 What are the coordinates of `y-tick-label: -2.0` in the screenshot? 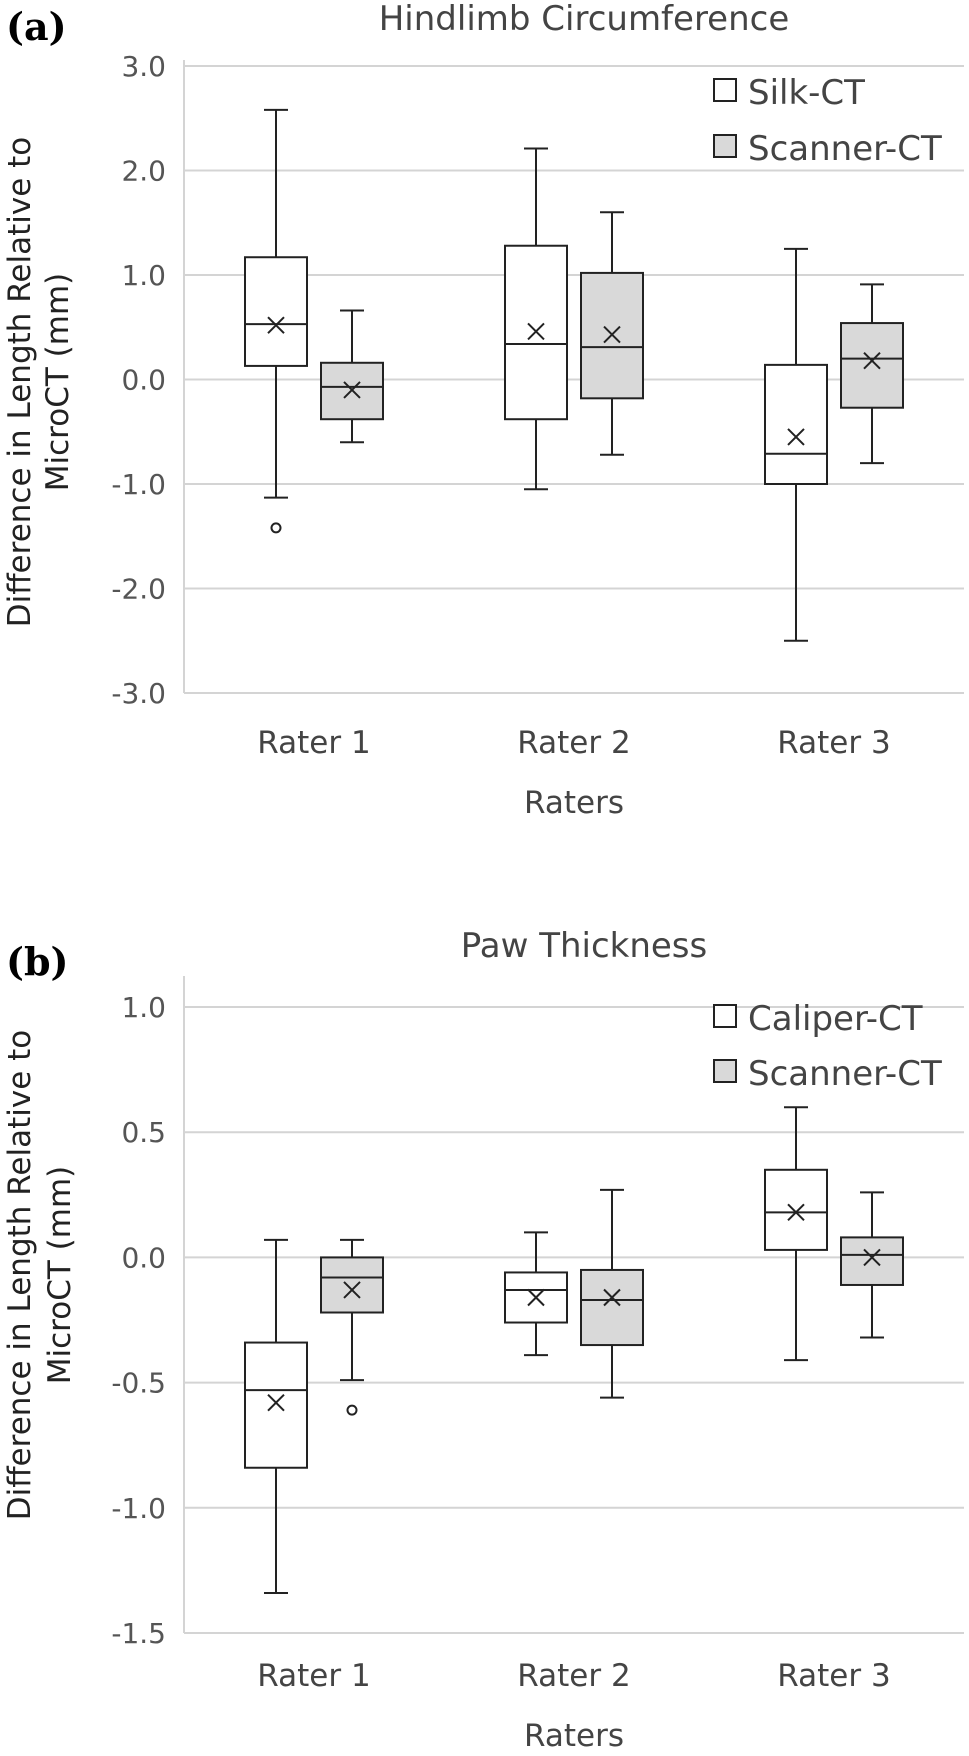 It's located at (138, 589).